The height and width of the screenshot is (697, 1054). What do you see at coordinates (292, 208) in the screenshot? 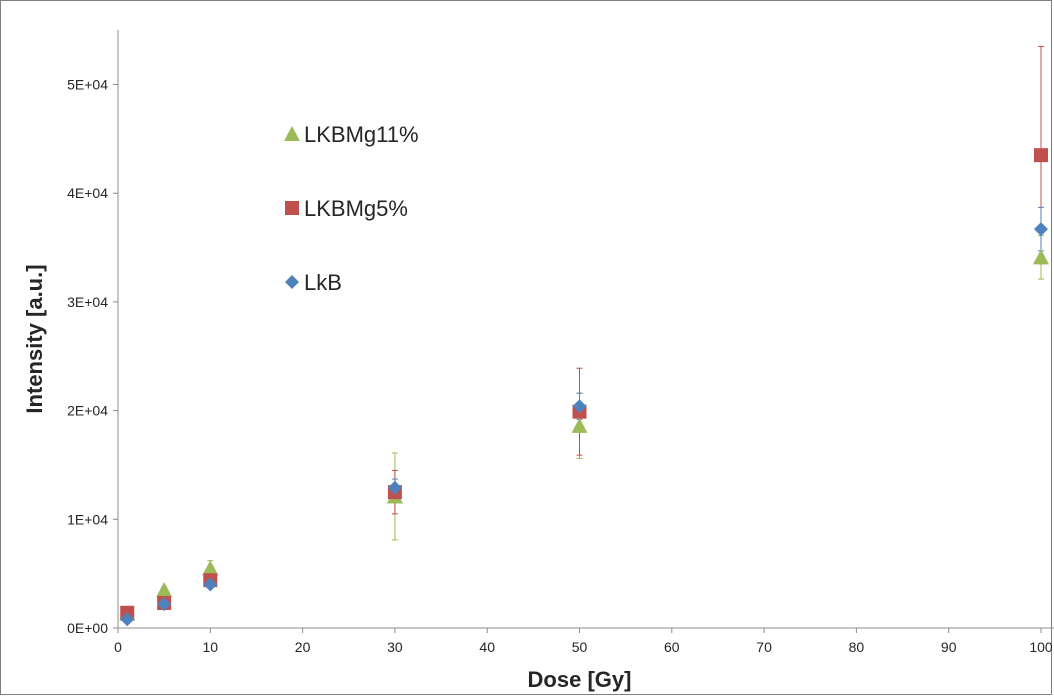
I see `legend-marker-square` at bounding box center [292, 208].